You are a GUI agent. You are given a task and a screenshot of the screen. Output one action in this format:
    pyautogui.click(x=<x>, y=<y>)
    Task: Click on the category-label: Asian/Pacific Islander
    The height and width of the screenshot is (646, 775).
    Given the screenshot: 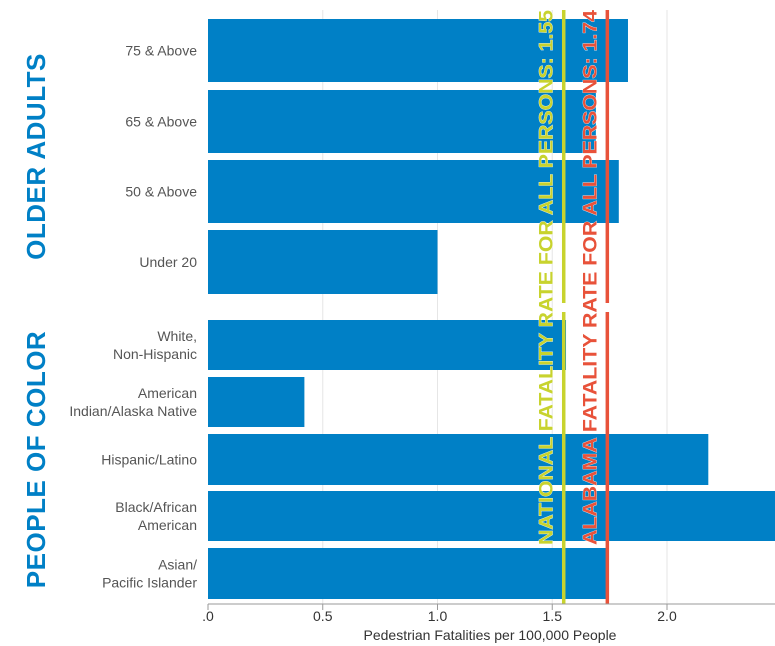 What is the action you would take?
    pyautogui.click(x=149, y=574)
    